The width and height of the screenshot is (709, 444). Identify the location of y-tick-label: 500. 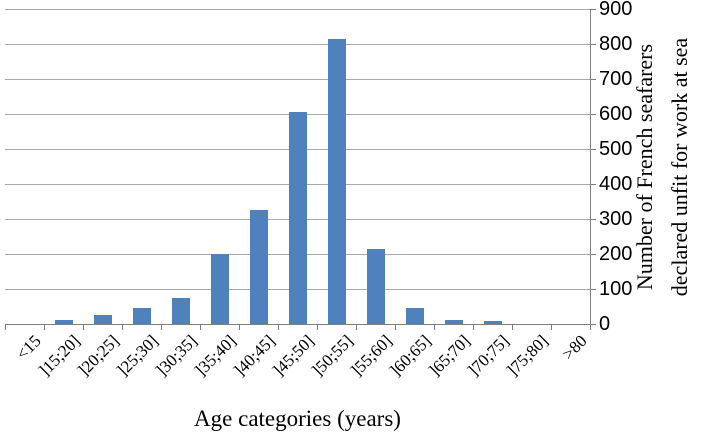
(616, 149).